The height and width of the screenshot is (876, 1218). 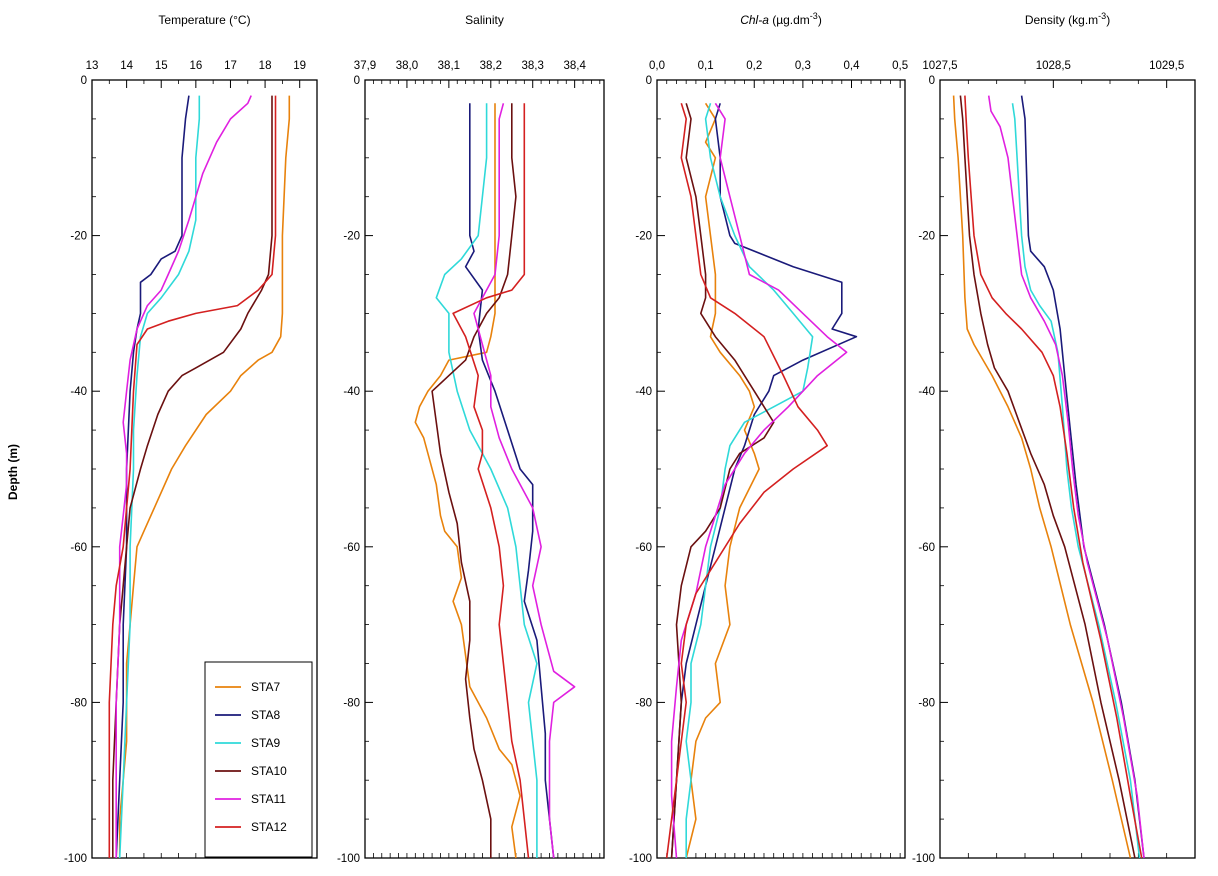 I want to click on x-tick-label: 38,4, so click(x=574, y=66).